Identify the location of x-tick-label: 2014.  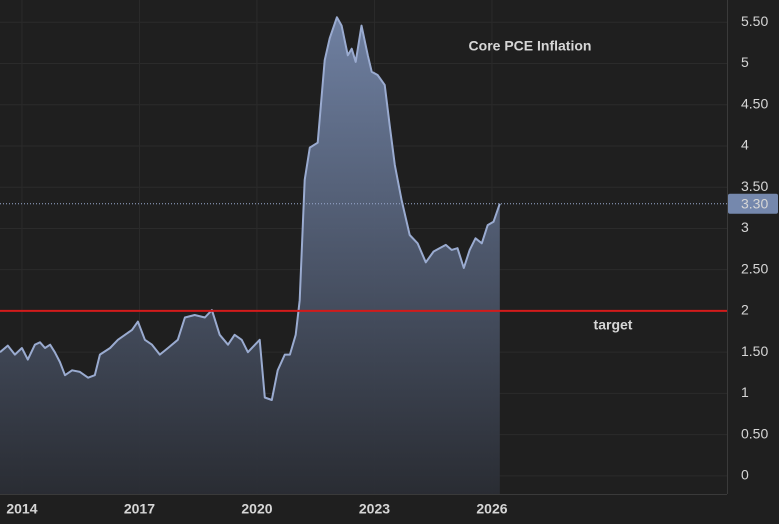
(21, 509).